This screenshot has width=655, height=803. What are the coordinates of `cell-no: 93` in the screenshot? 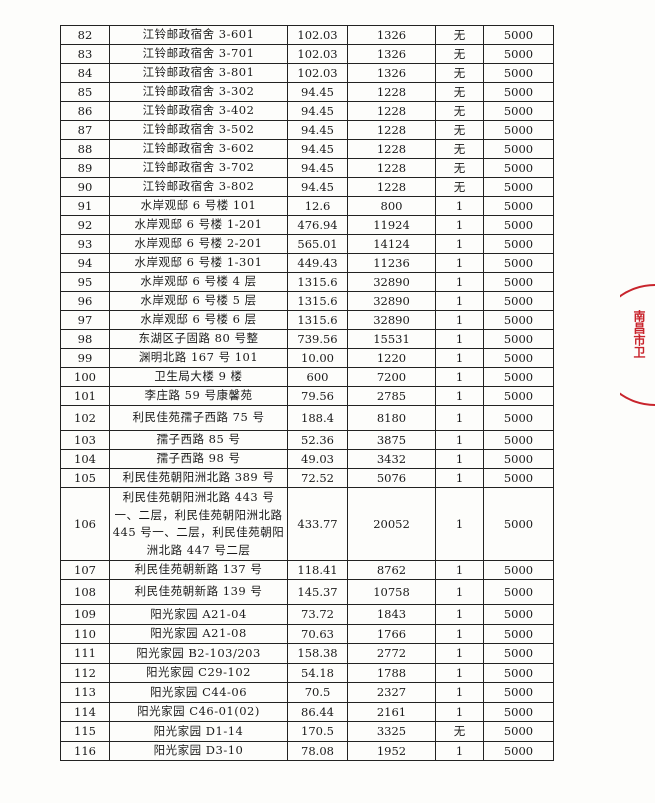 It's located at (85, 244).